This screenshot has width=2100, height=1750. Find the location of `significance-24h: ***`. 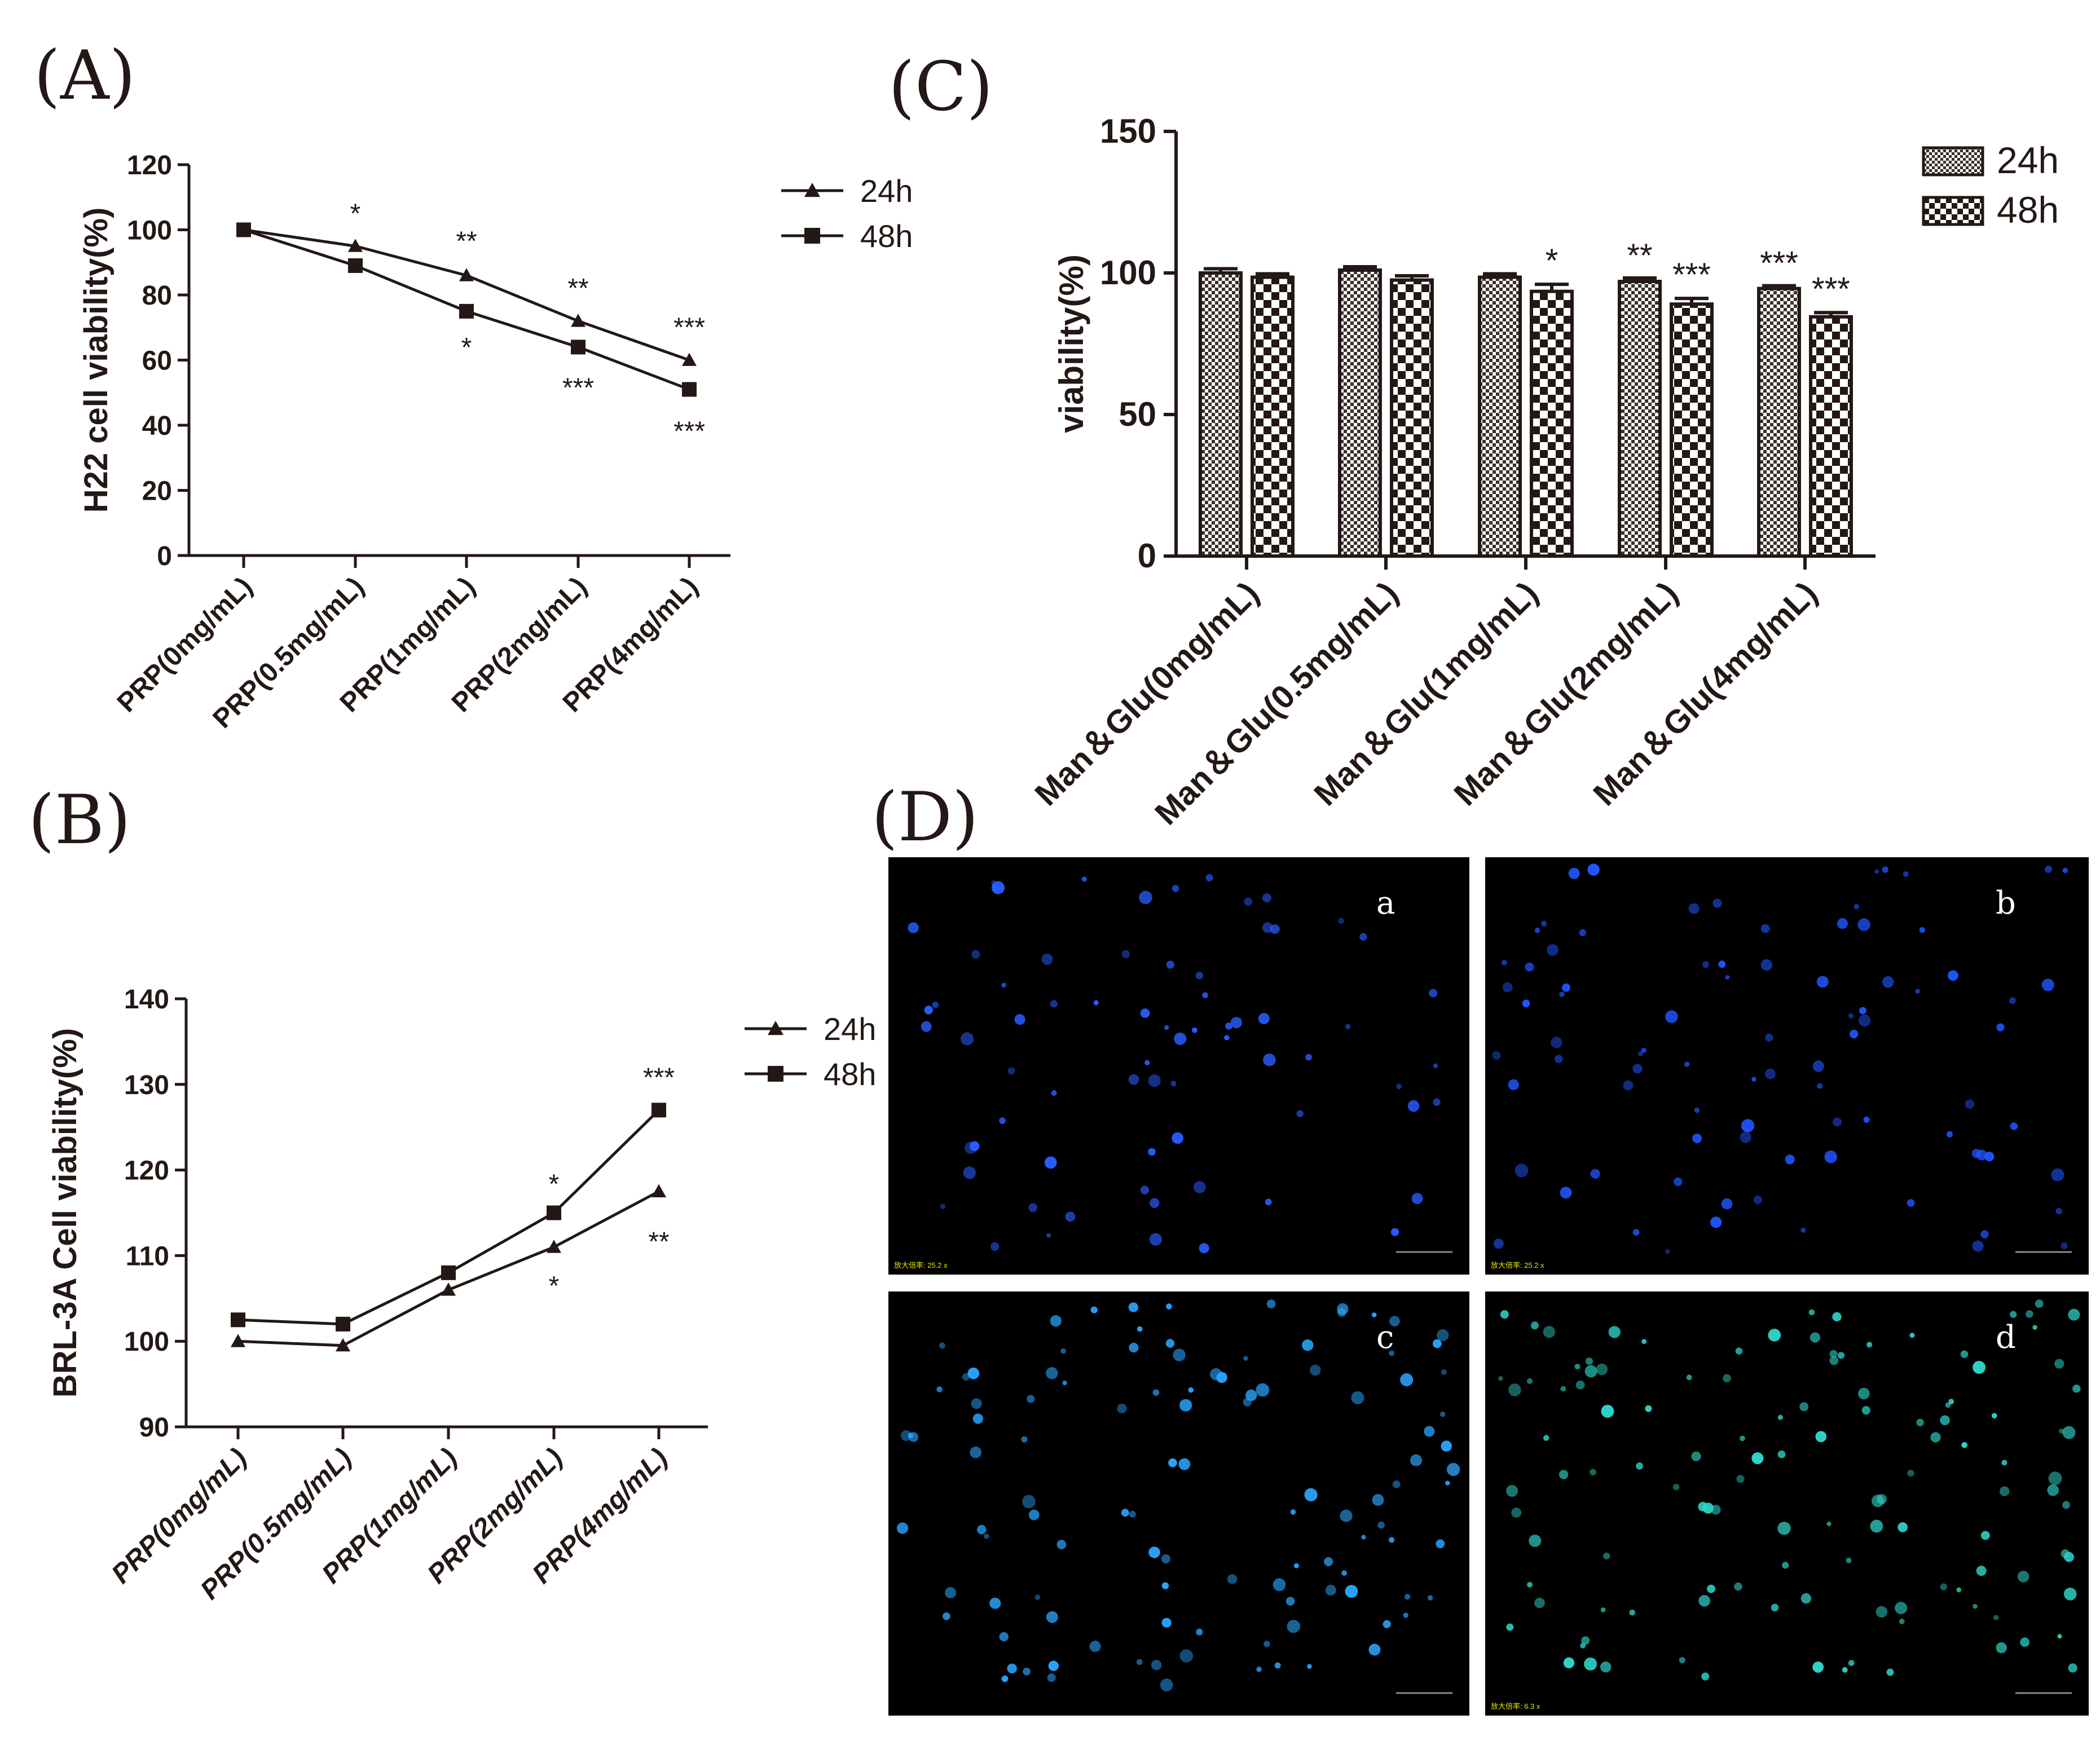

significance-24h: *** is located at coordinates (1779, 264).